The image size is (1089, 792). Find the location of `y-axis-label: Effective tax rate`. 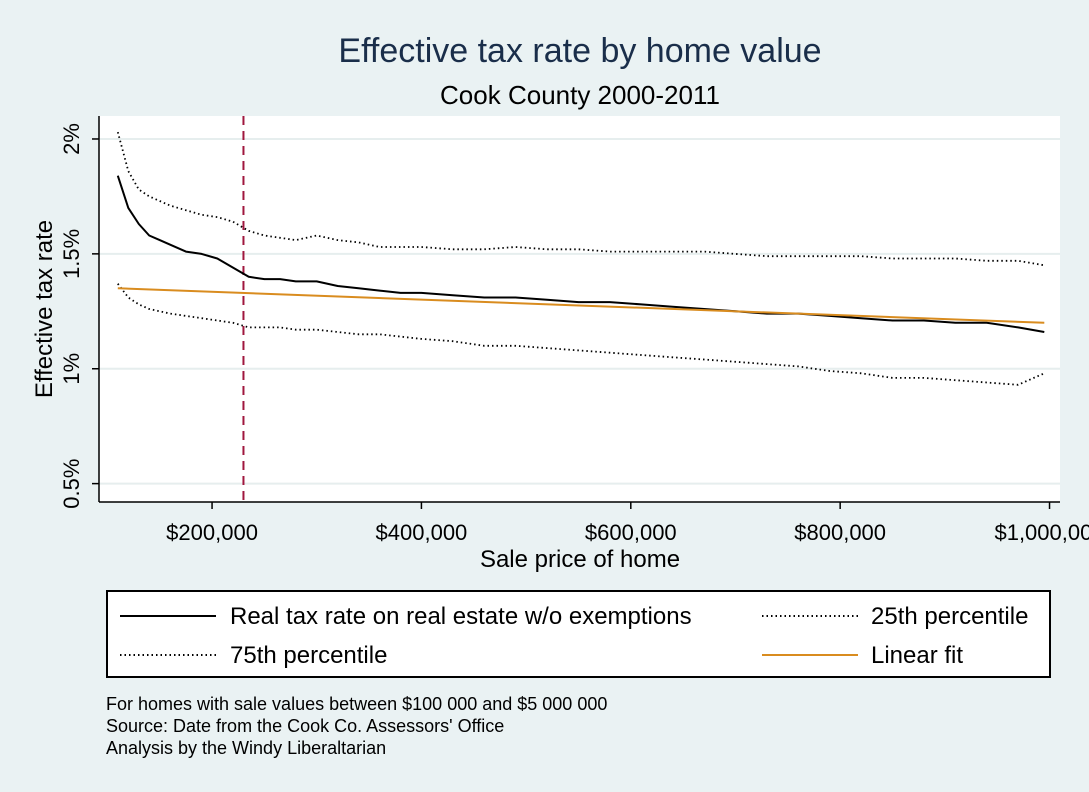

y-axis-label: Effective tax rate is located at coordinates (44, 309).